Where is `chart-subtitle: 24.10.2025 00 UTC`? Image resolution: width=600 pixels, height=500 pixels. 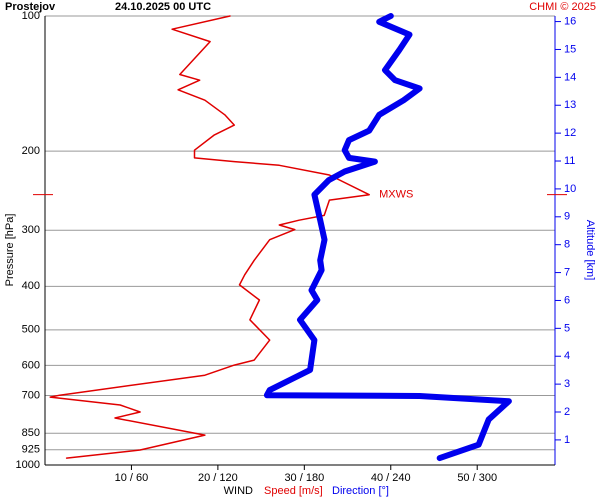
chart-subtitle: 24.10.2025 00 UTC is located at coordinates (163, 7).